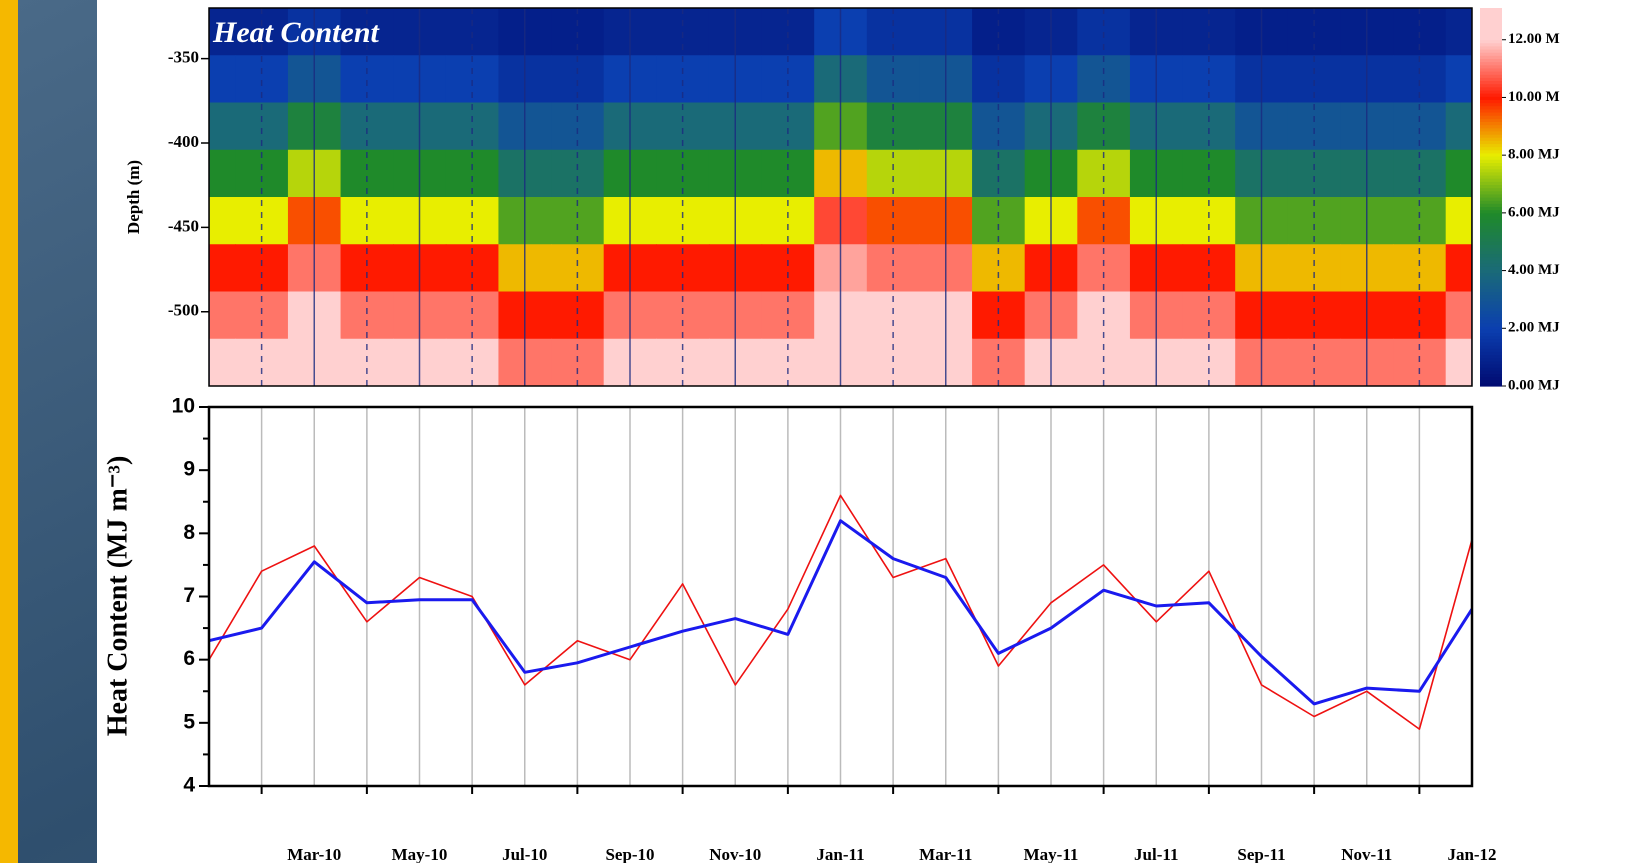 This screenshot has height=863, width=1646. I want to click on x-tick-label: Jan-12, so click(1471, 854).